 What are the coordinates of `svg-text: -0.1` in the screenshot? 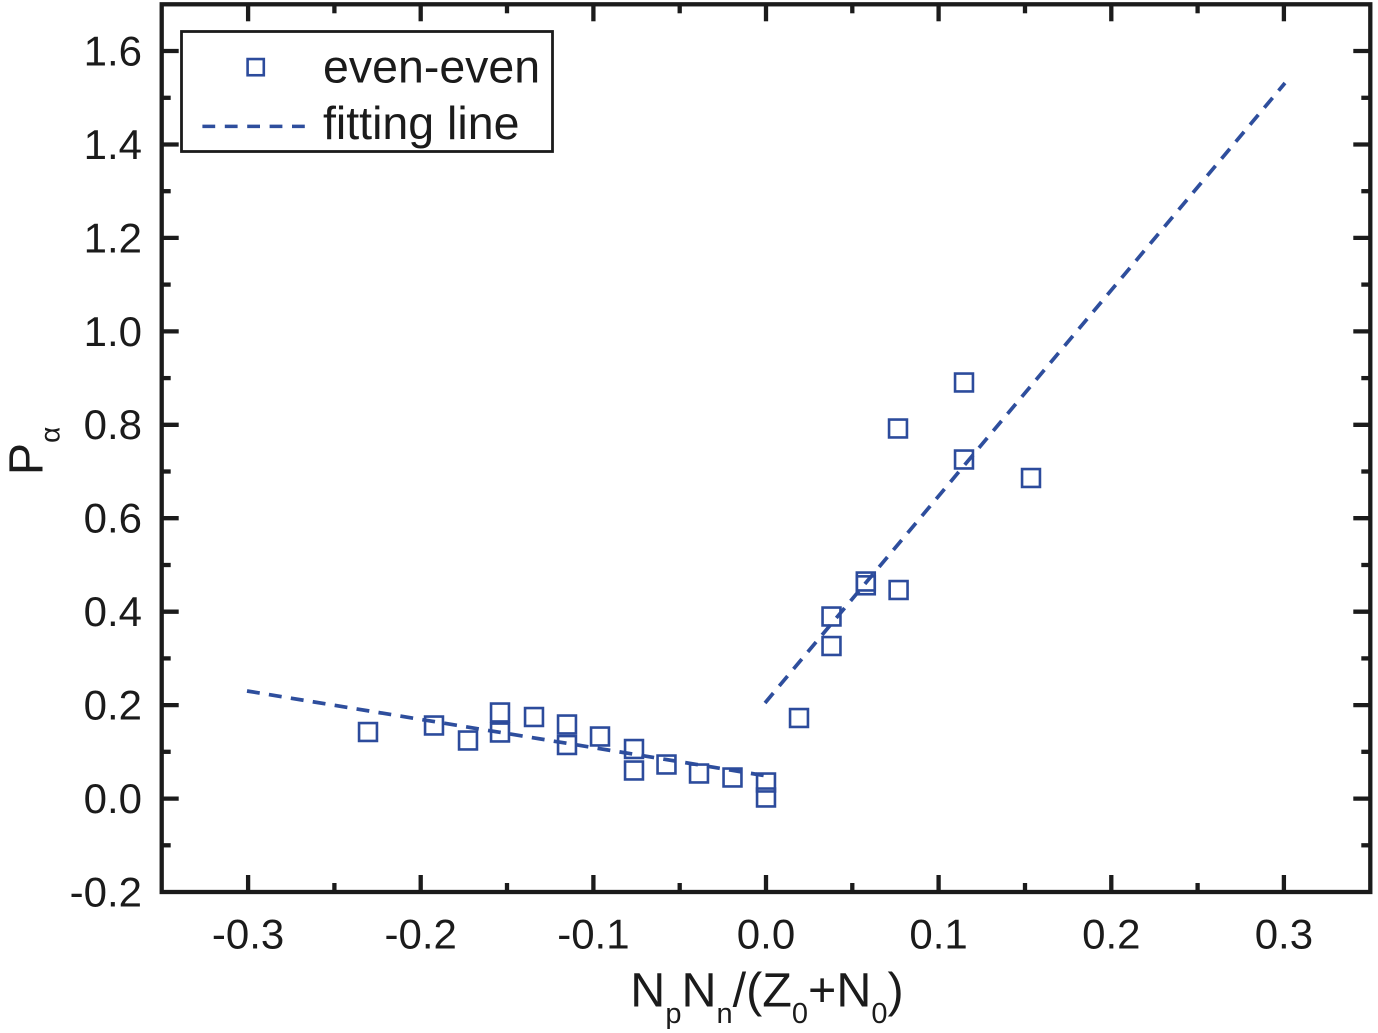 It's located at (593, 934).